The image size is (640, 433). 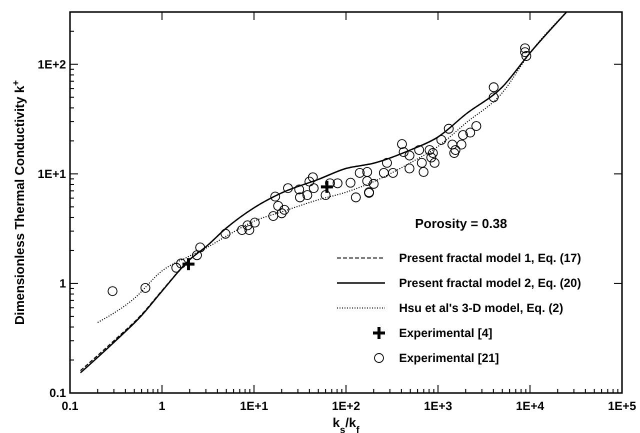 What do you see at coordinates (438, 406) in the screenshot?
I see `x-tick-label: 1E+3` at bounding box center [438, 406].